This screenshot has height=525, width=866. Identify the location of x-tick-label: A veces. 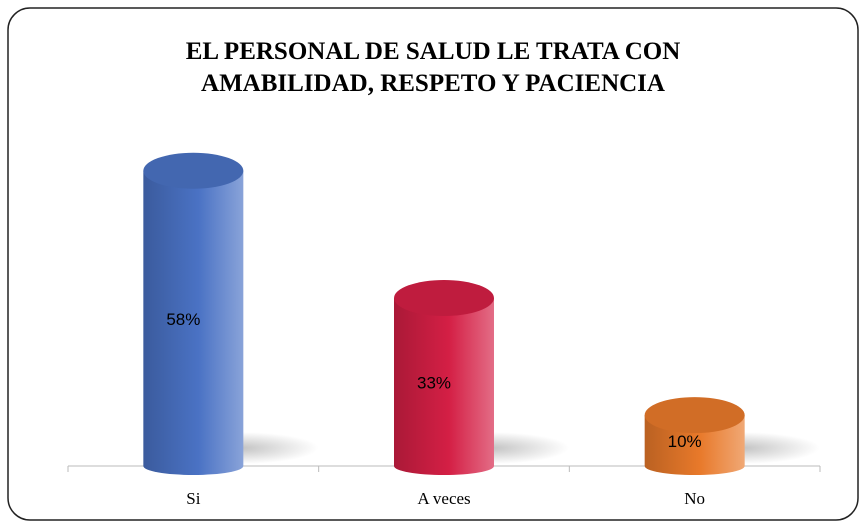
(443, 498).